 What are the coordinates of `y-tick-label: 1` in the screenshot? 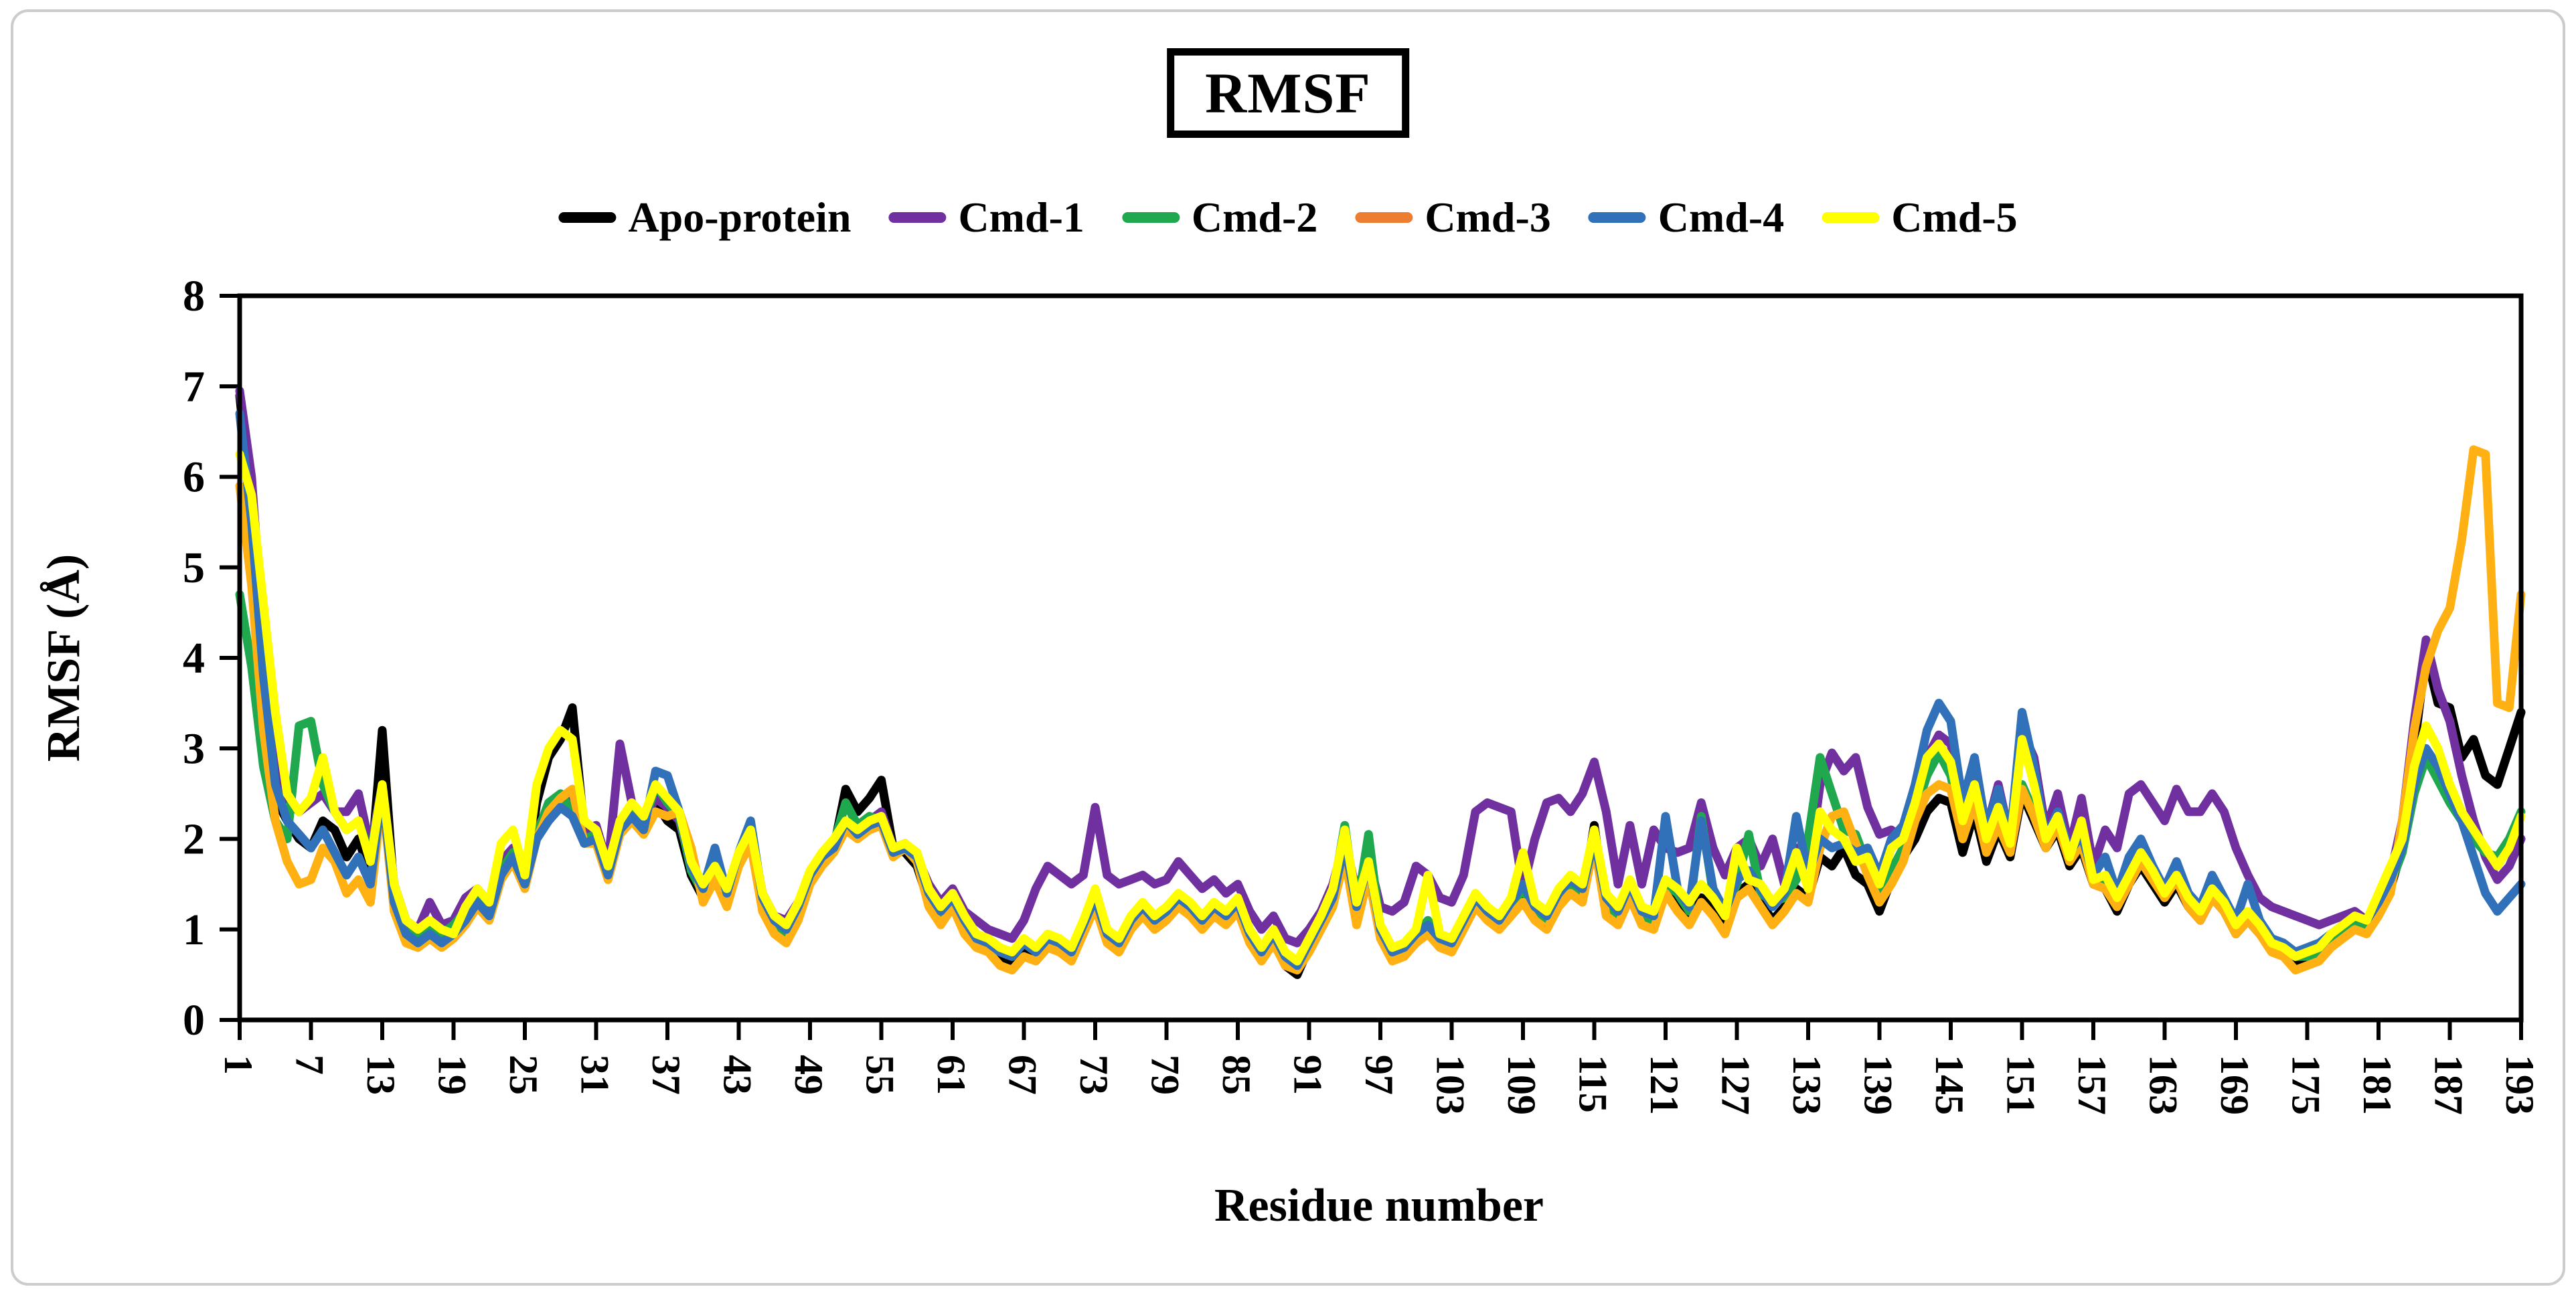 It's located at (194, 929).